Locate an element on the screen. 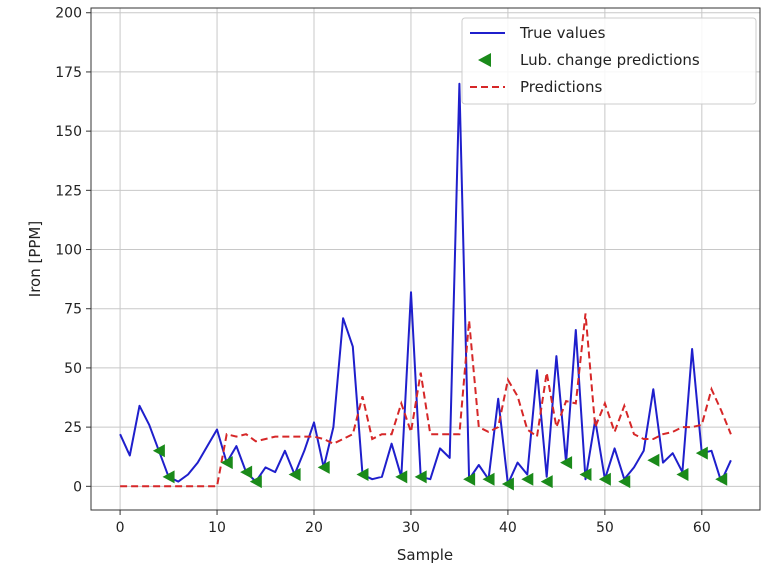  y-tick-label: 150 is located at coordinates (68, 132).